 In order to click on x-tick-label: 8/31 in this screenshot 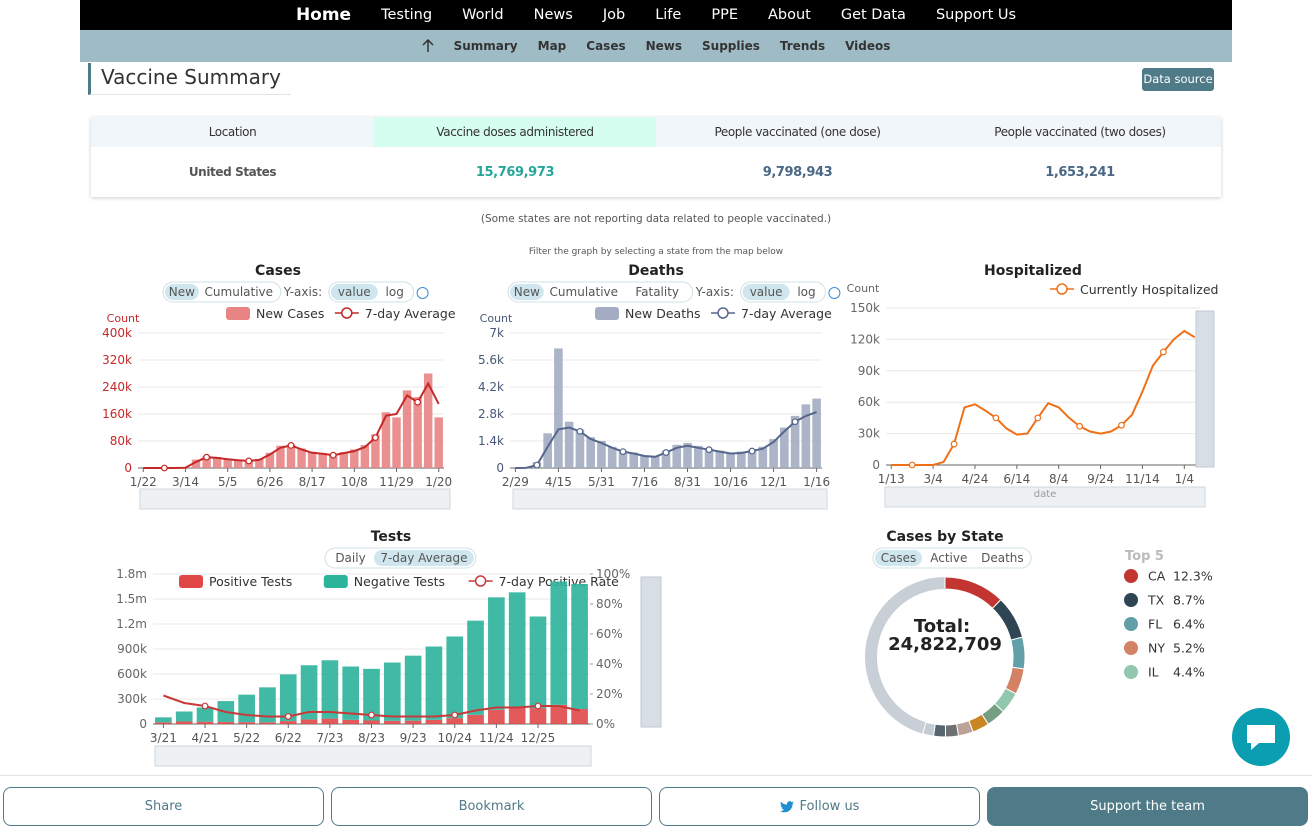, I will do `click(687, 482)`.